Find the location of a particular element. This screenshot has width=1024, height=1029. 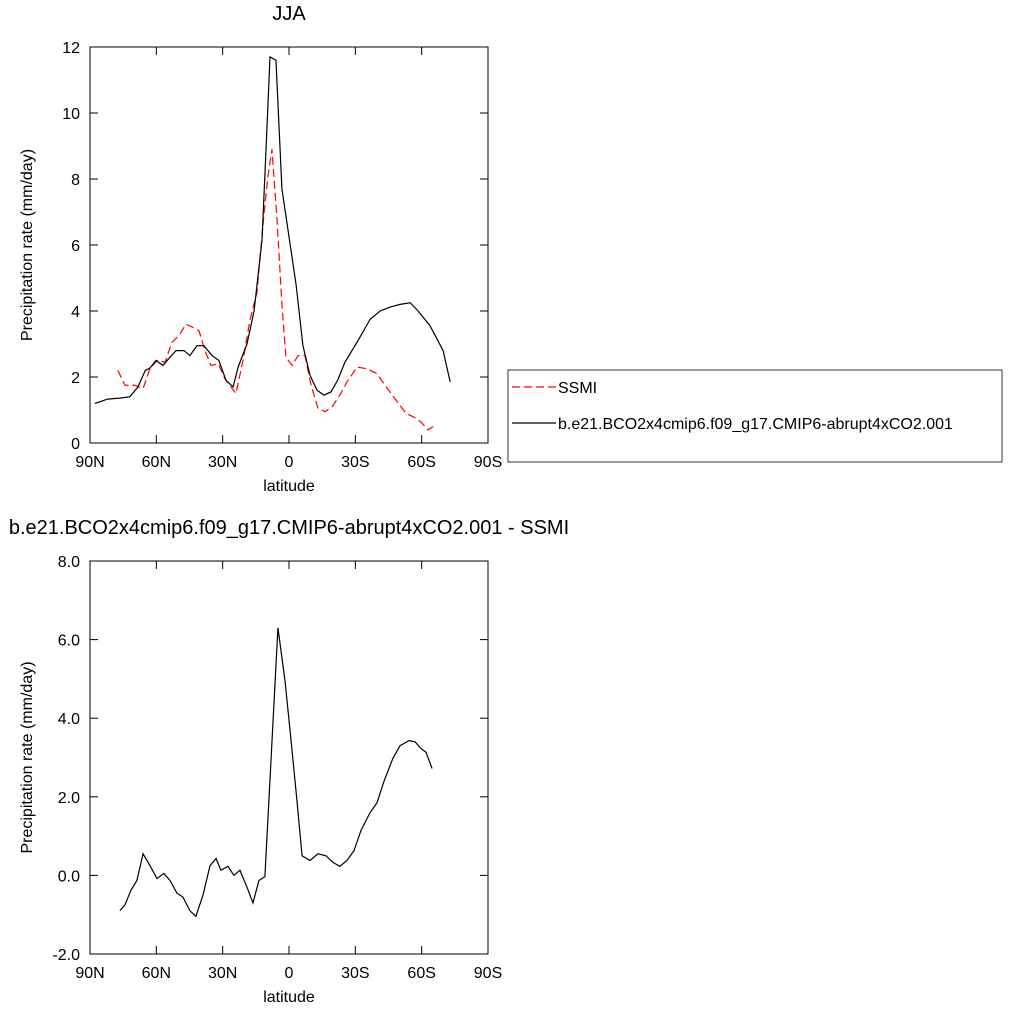

y-tick-label: 12 is located at coordinates (71, 48).